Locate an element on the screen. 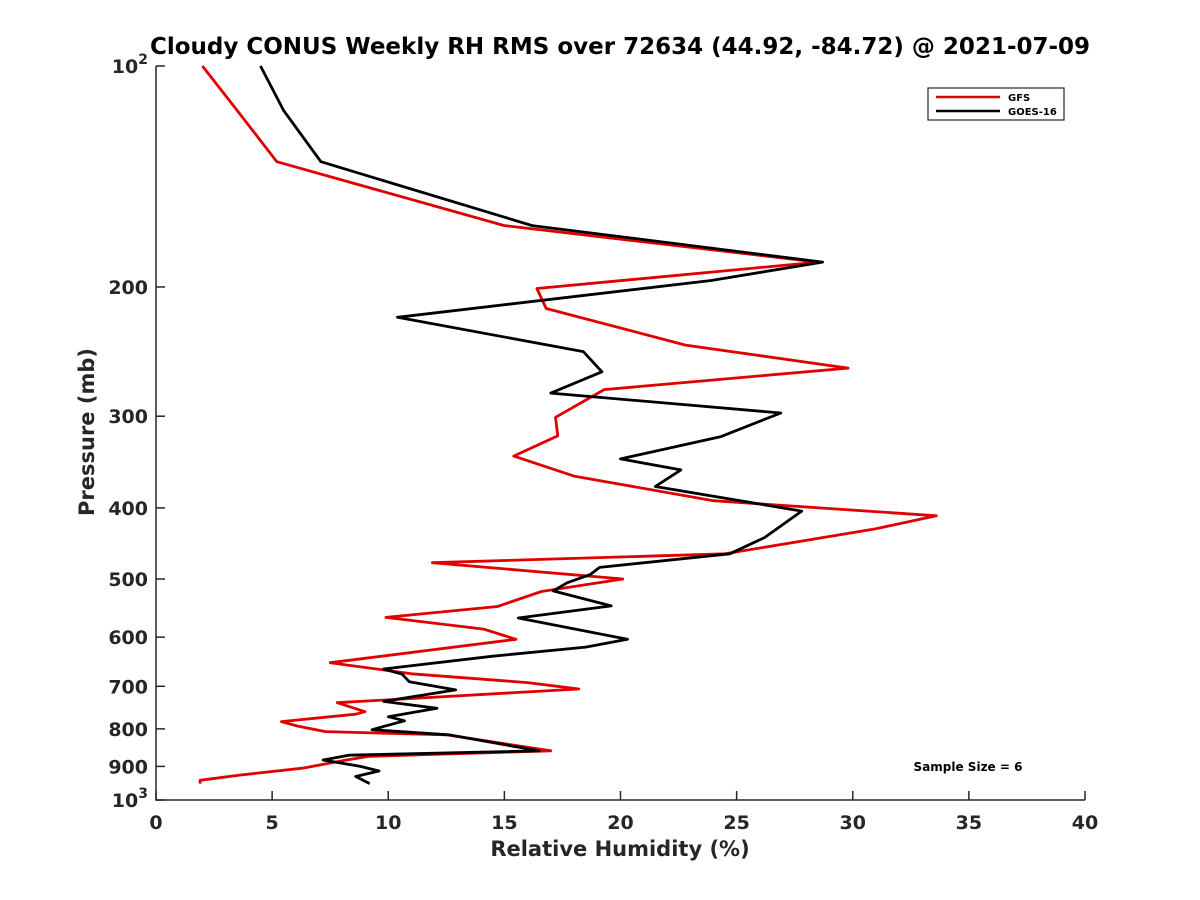 Image resolution: width=1200 pixels, height=900 pixels. x-tick-label: 0 is located at coordinates (155, 823).